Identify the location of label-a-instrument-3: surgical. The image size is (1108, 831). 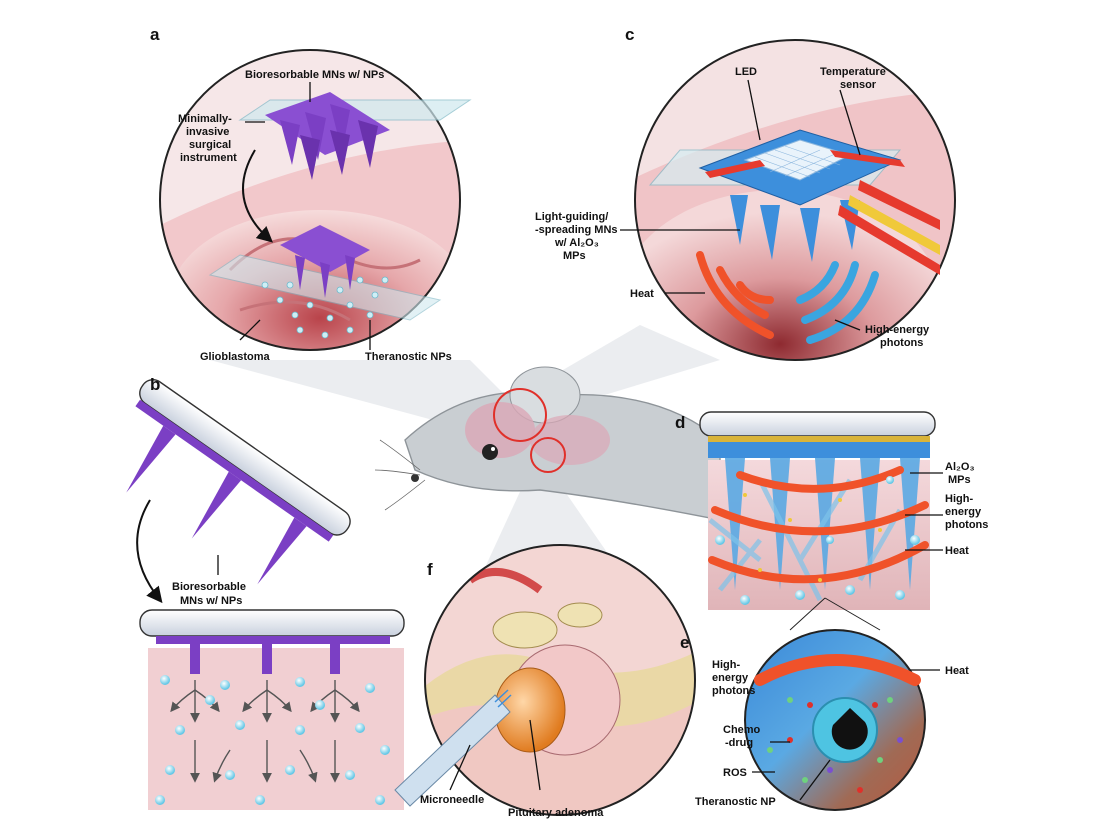
(210, 145).